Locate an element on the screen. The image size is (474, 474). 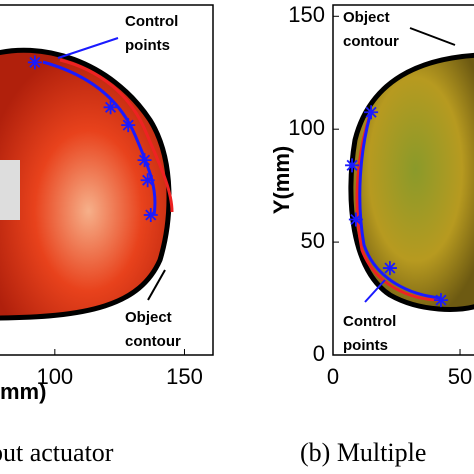
object-contour is located at coordinates (411, 182).